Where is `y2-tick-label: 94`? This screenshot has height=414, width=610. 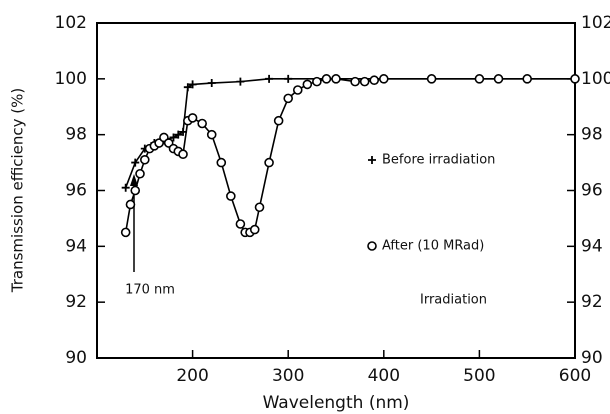 y2-tick-label: 94 is located at coordinates (592, 246).